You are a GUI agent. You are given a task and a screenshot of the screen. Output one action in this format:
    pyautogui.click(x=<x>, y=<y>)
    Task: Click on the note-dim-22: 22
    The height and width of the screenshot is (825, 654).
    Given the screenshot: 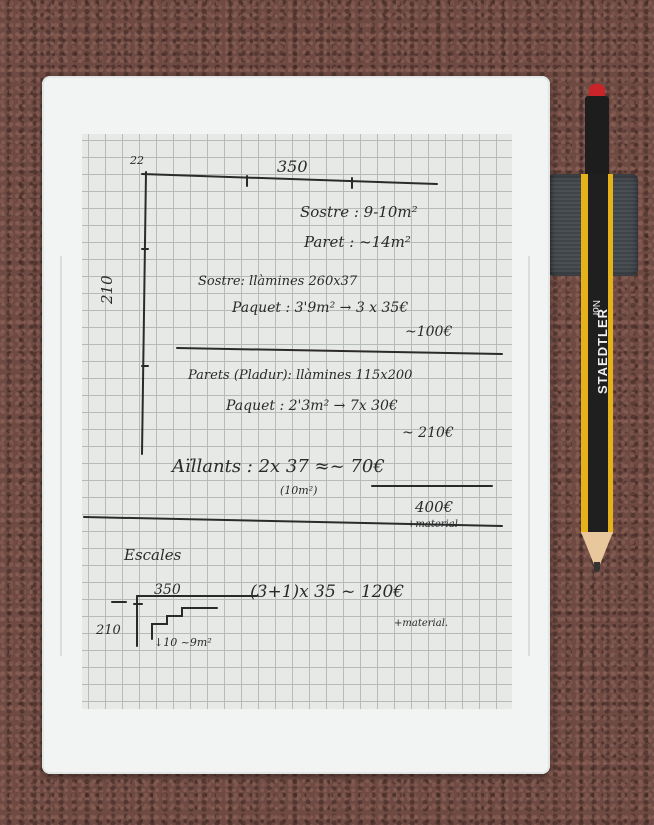 What is the action you would take?
    pyautogui.click(x=136, y=160)
    